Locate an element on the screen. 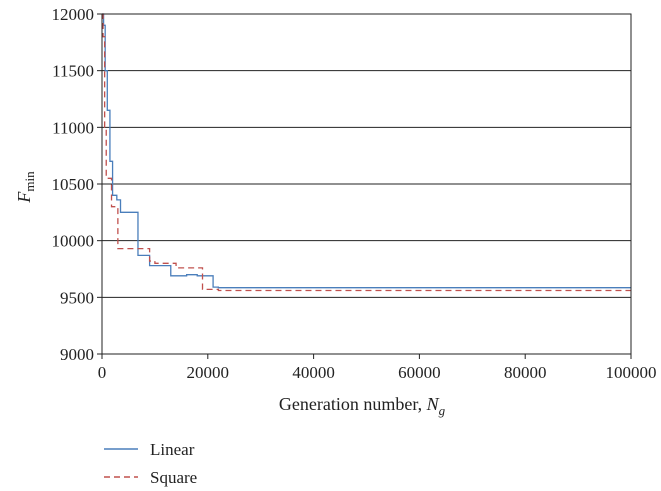 The width and height of the screenshot is (661, 491). legend-label-linear: Linear is located at coordinates (172, 449).